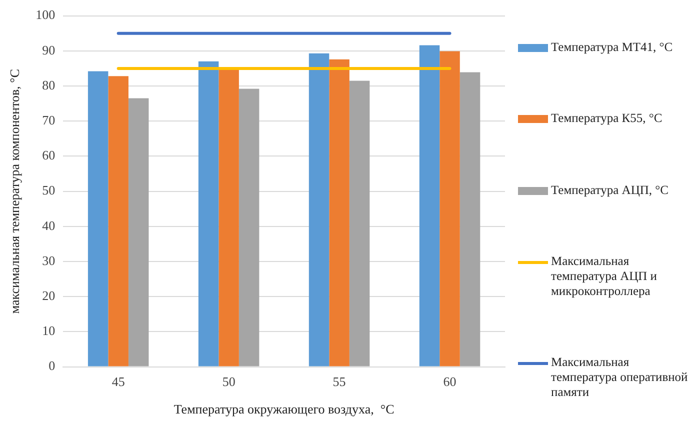 Image resolution: width=697 pixels, height=426 pixels. Describe the element at coordinates (620, 377) in the screenshot. I see `legend-label: Максимальная температура оперативной памяти` at that location.